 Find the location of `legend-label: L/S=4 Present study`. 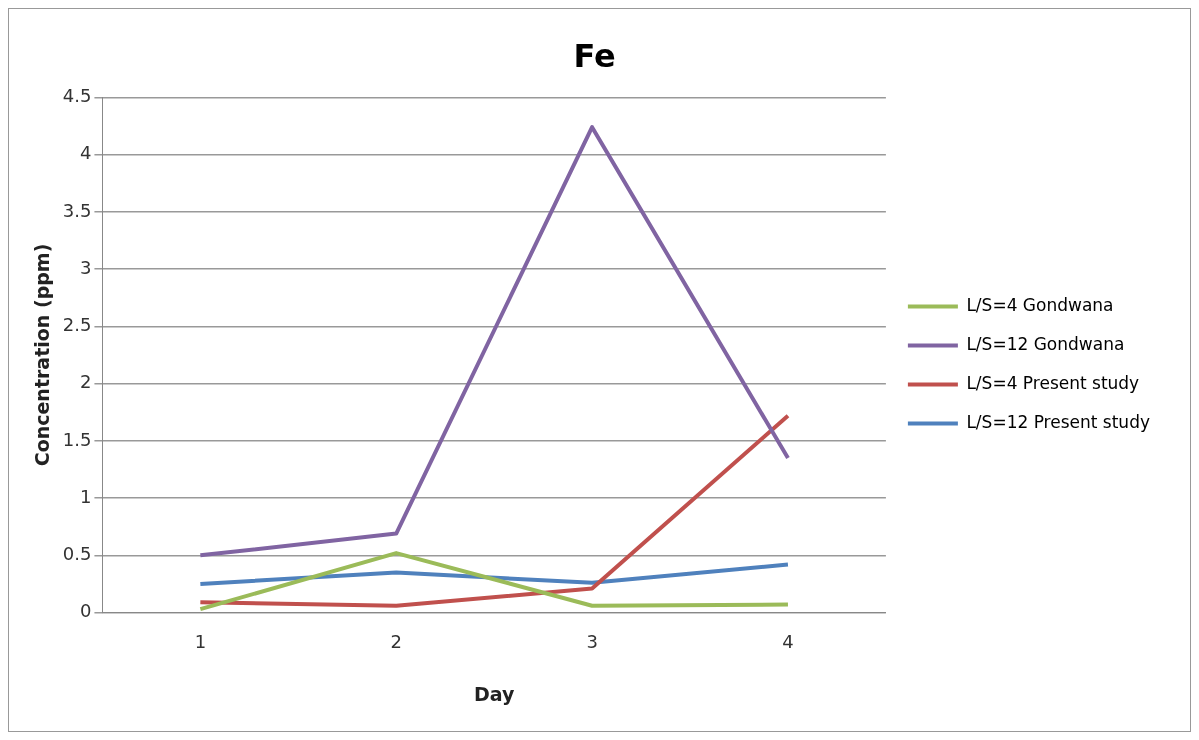

legend-label: L/S=4 Present study is located at coordinates (1053, 382).